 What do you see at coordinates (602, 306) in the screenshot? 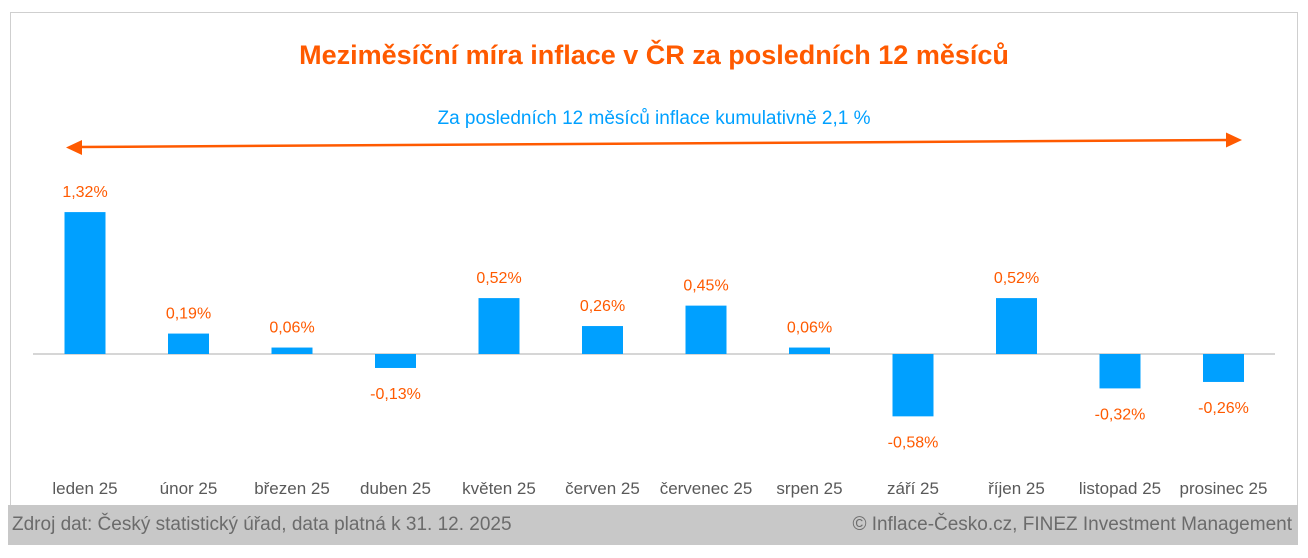
I see `data-label-5: 0,26%` at bounding box center [602, 306].